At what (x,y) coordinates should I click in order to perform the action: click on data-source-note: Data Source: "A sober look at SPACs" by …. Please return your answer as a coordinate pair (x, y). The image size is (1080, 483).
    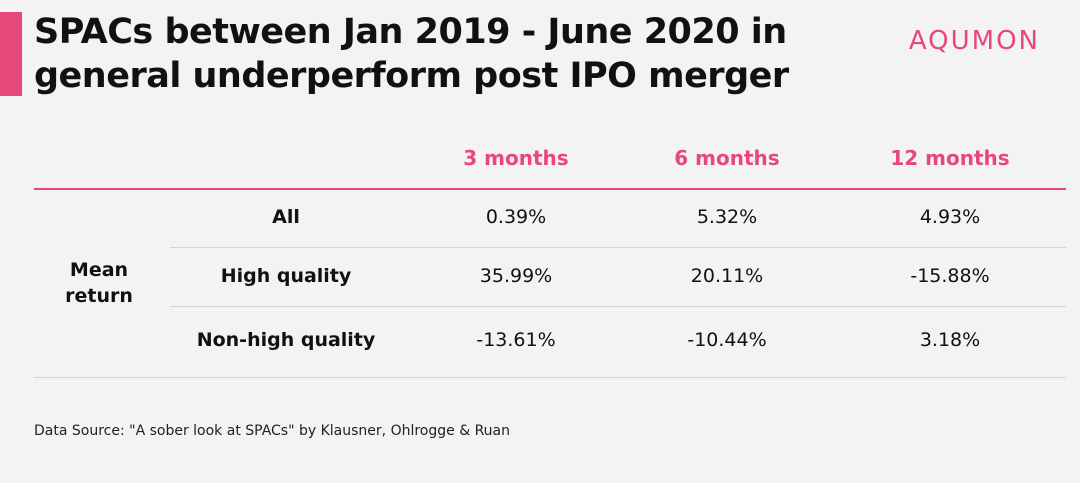
    Looking at the image, I should click on (272, 431).